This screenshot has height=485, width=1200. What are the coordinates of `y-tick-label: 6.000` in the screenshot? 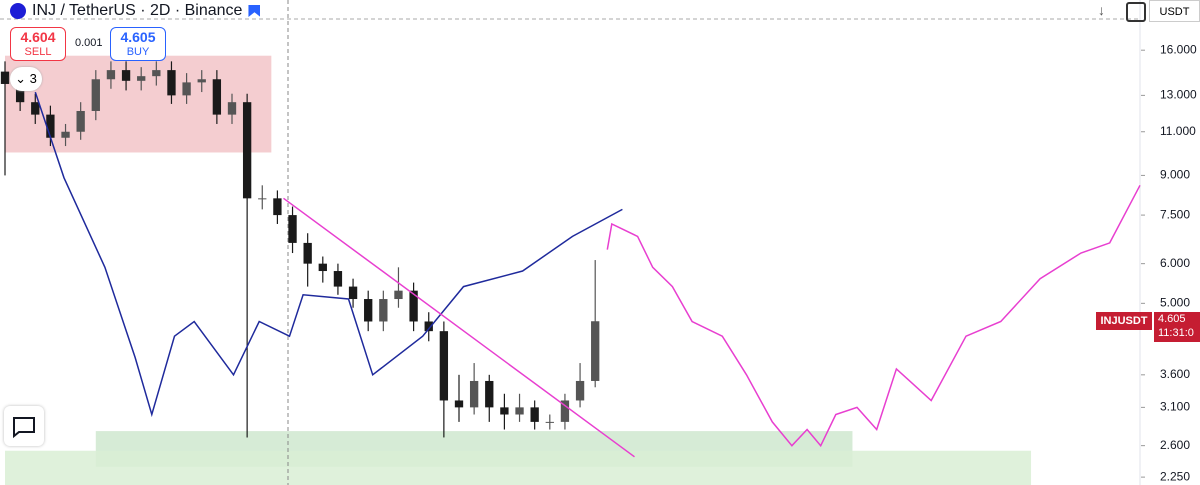 It's located at (1175, 263).